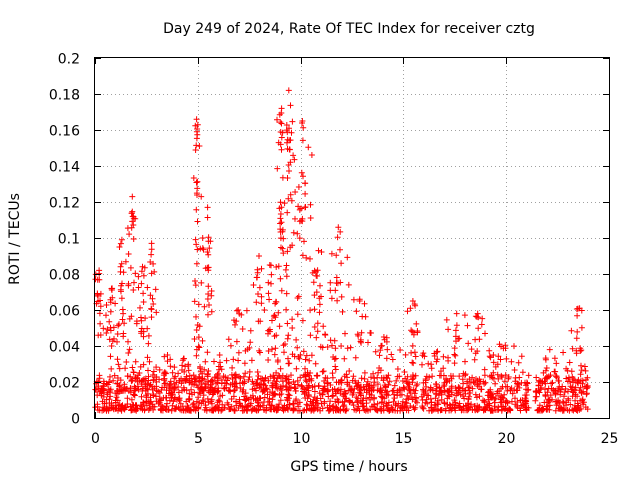 The height and width of the screenshot is (480, 640). Describe the element at coordinates (610, 439) in the screenshot. I see `x-tick-label: 25` at that location.